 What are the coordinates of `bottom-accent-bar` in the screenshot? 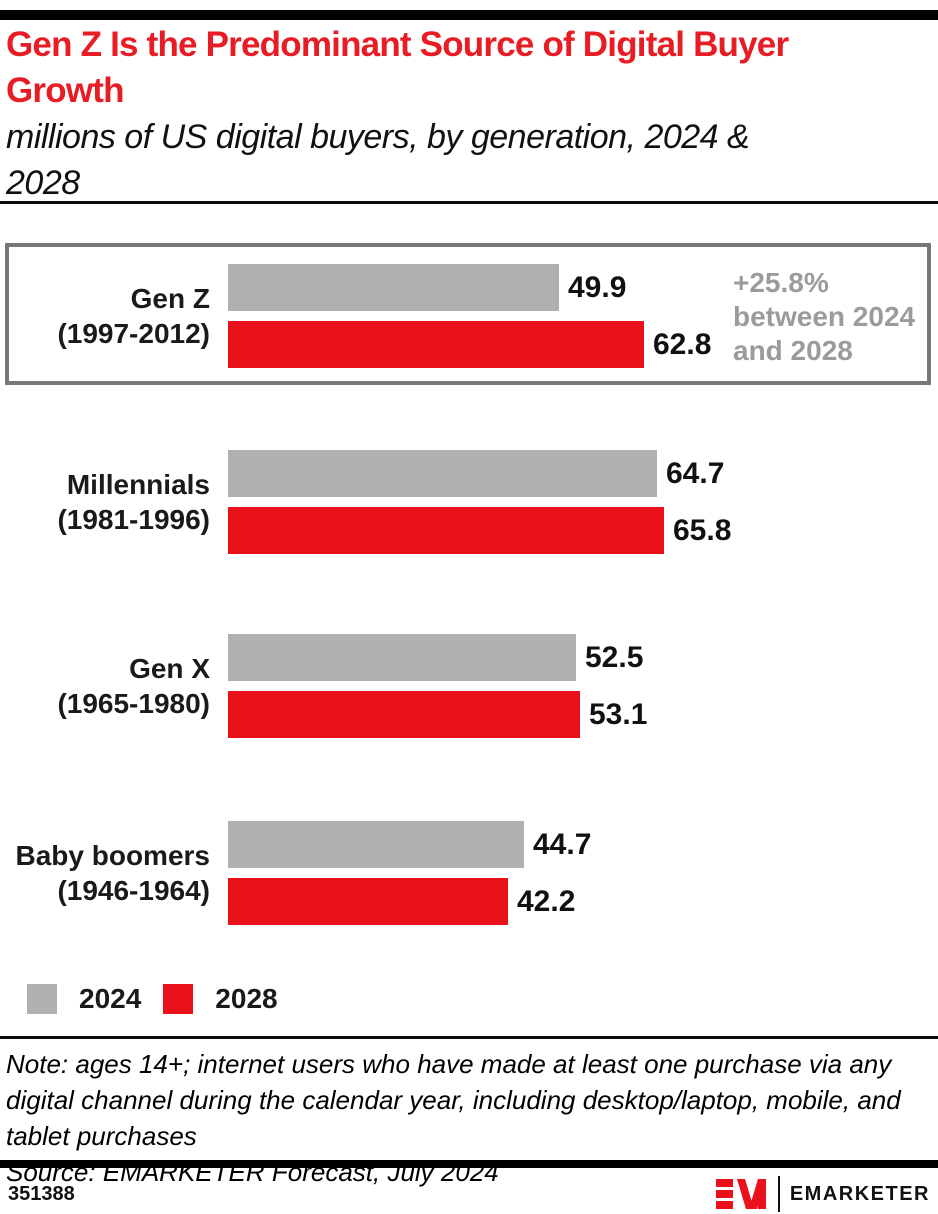 It's located at (469, 1164).